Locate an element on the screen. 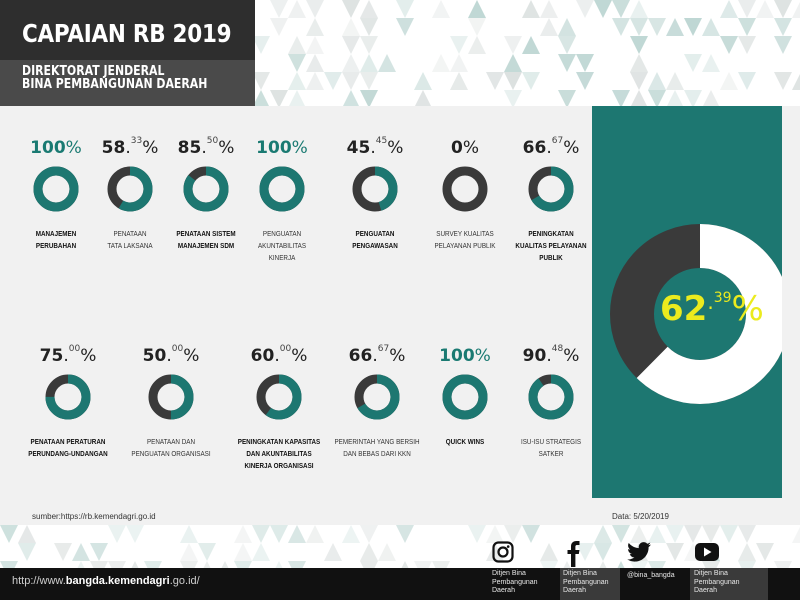 The width and height of the screenshot is (800, 600). metric-item: 90. 48% ISU-ISU STRATEGIS SATKER is located at coordinates (551, 402).